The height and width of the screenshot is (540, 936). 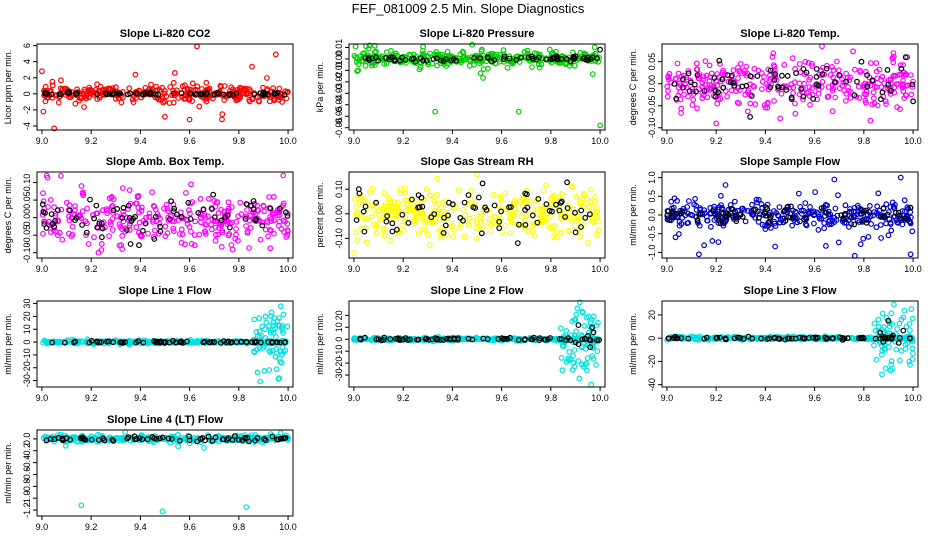 What do you see at coordinates (652, 234) in the screenshot?
I see `y-tick-label: -0.5` at bounding box center [652, 234].